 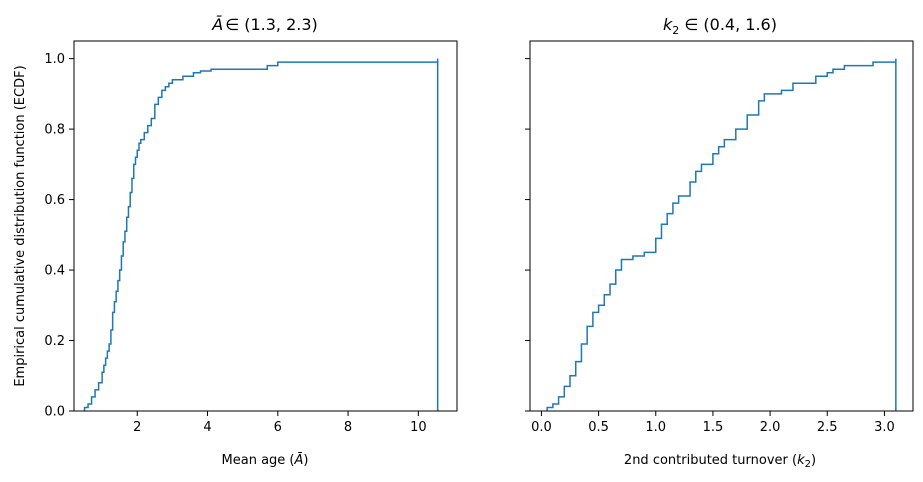 I want to click on left-x-axis-label: Mean age (Ā), so click(x=265, y=460).